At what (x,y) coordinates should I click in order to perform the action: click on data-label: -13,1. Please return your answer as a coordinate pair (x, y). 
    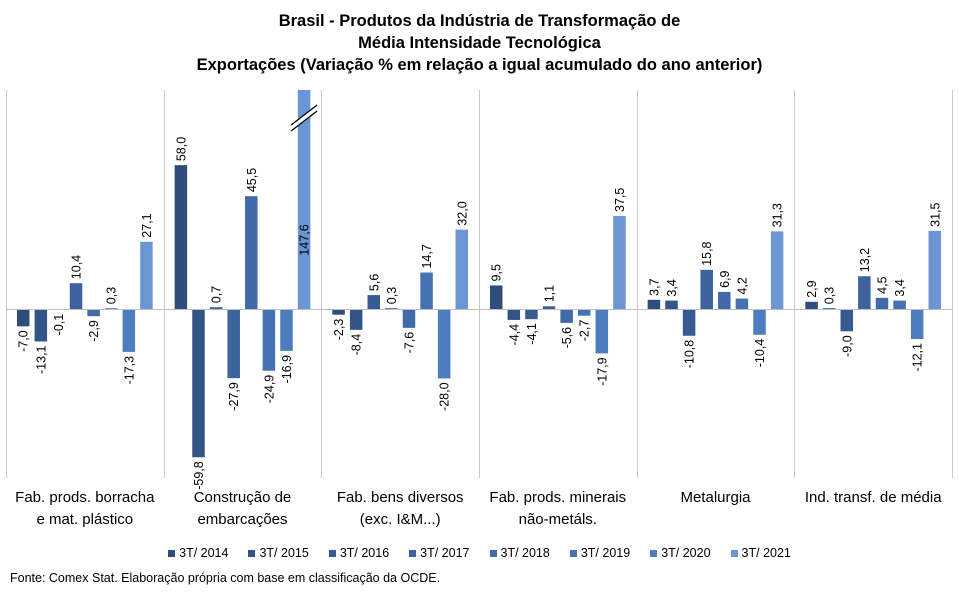
    Looking at the image, I should click on (41, 359).